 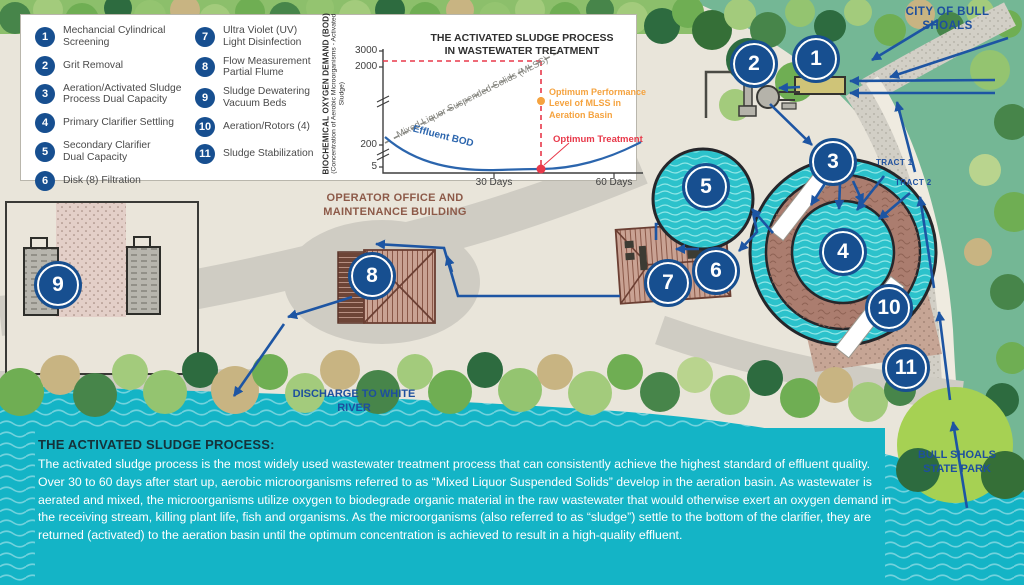 What do you see at coordinates (894, 162) in the screenshot?
I see `tract1-label: TRACT 1` at bounding box center [894, 162].